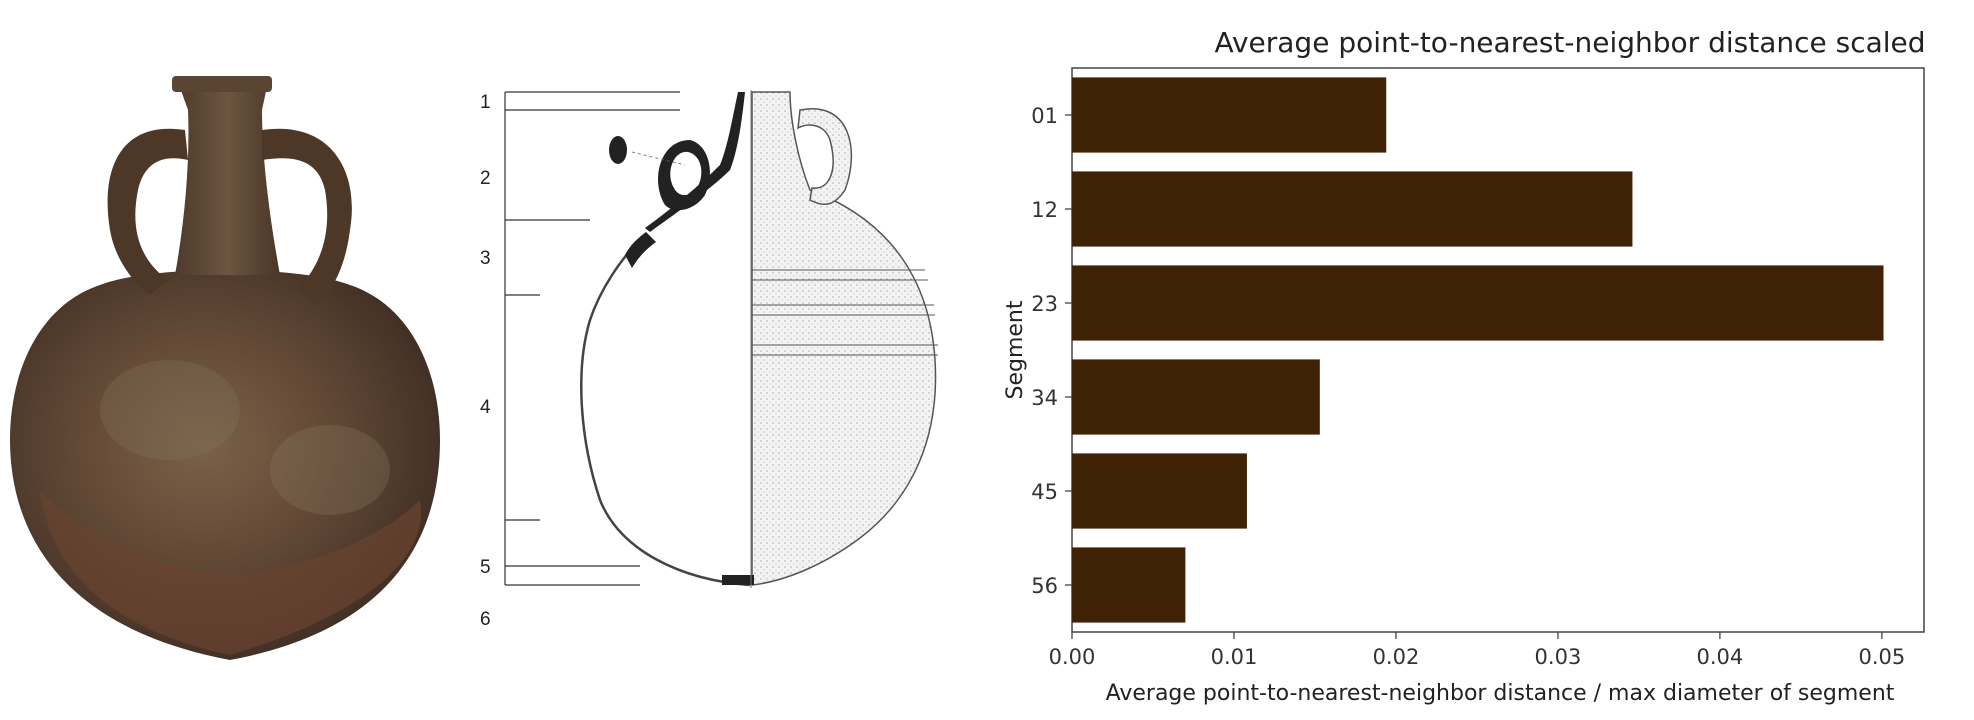  What do you see at coordinates (485, 178) in the screenshot?
I see `segment-label-2: 2` at bounding box center [485, 178].